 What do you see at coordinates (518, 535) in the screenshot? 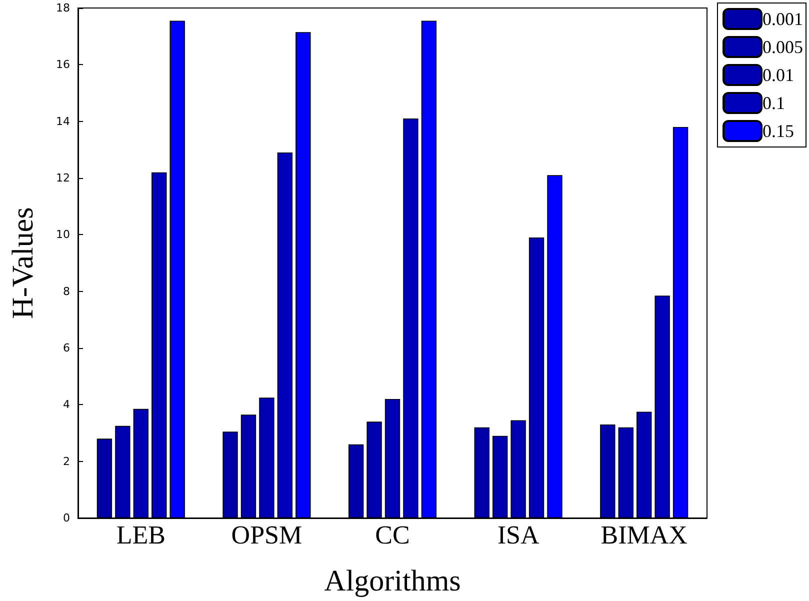
I see `x-tick-label: ISA` at bounding box center [518, 535].